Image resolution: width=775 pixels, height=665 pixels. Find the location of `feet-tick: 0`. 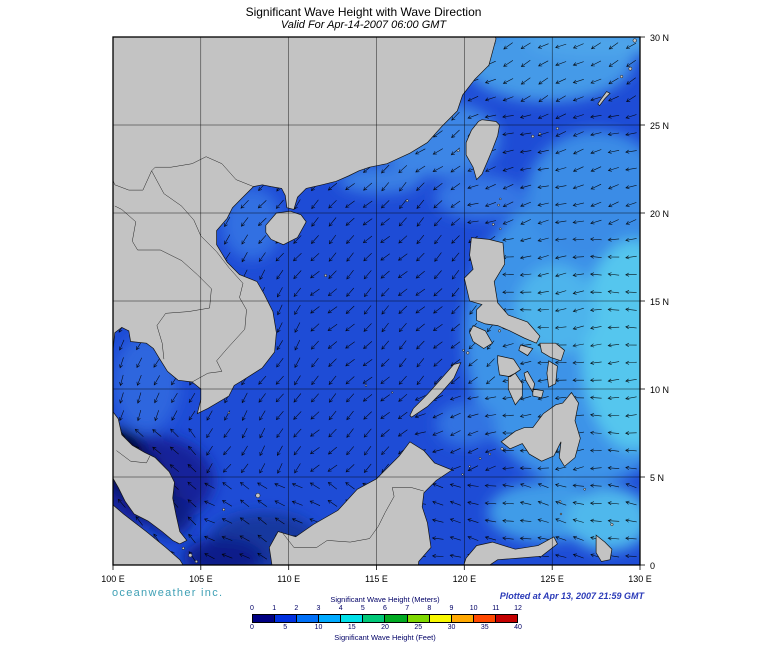

feet-tick: 0 is located at coordinates (252, 627).